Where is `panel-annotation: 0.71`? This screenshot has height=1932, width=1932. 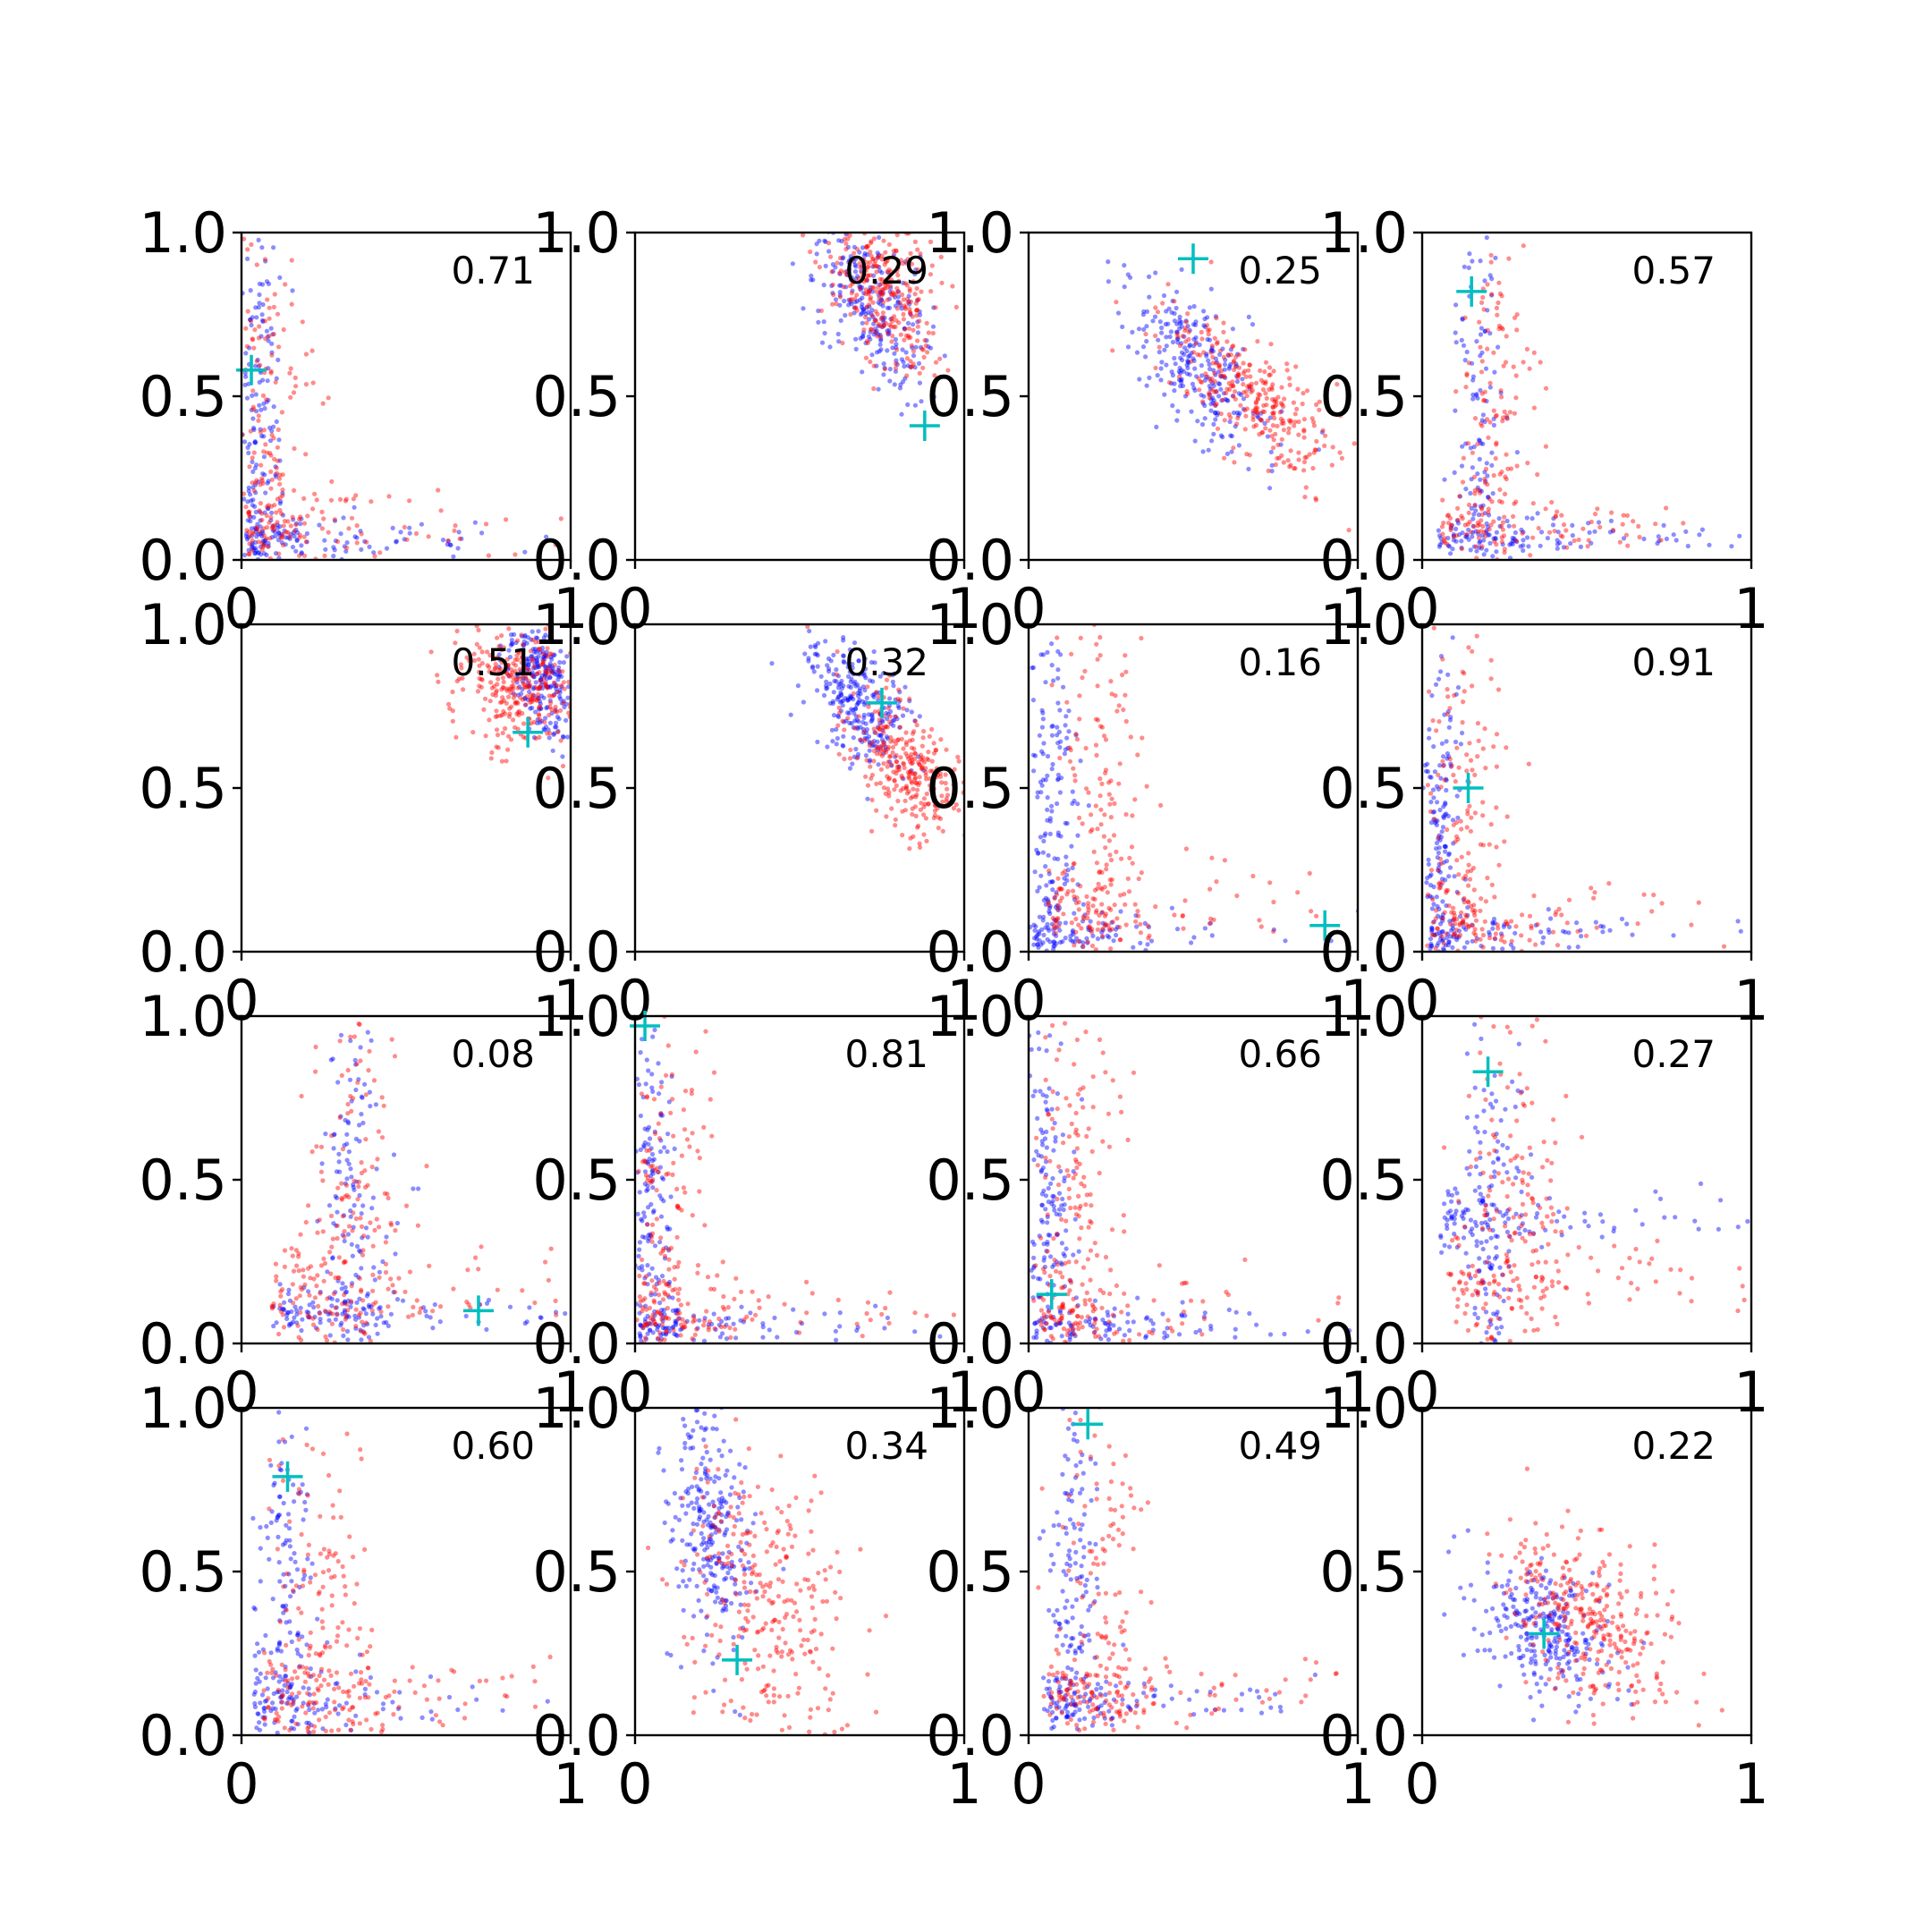
panel-annotation: 0.71 is located at coordinates (493, 270).